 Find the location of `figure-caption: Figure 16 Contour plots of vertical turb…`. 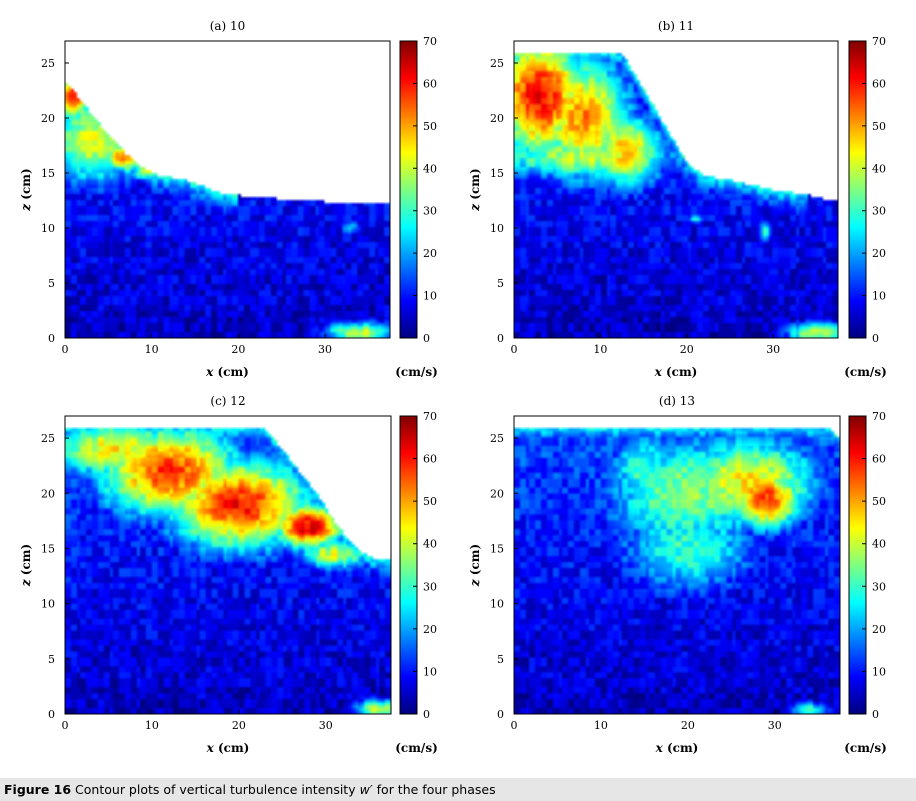

figure-caption: Figure 16 Contour plots of vertical turb… is located at coordinates (458, 789).